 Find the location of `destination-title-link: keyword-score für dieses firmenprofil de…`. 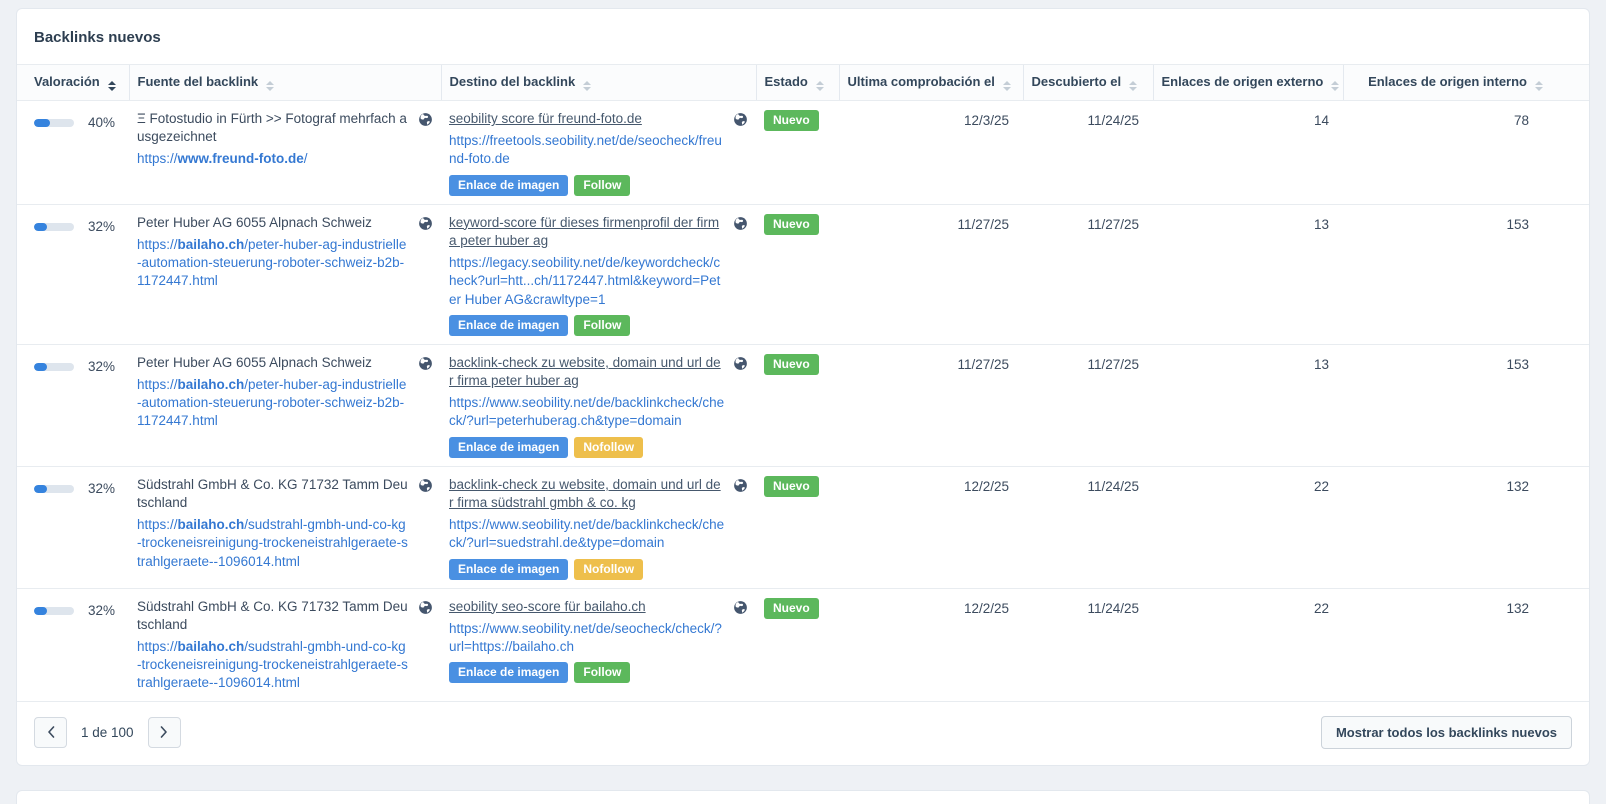

destination-title-link: keyword-score für dieses firmenprofil de… is located at coordinates (584, 231).